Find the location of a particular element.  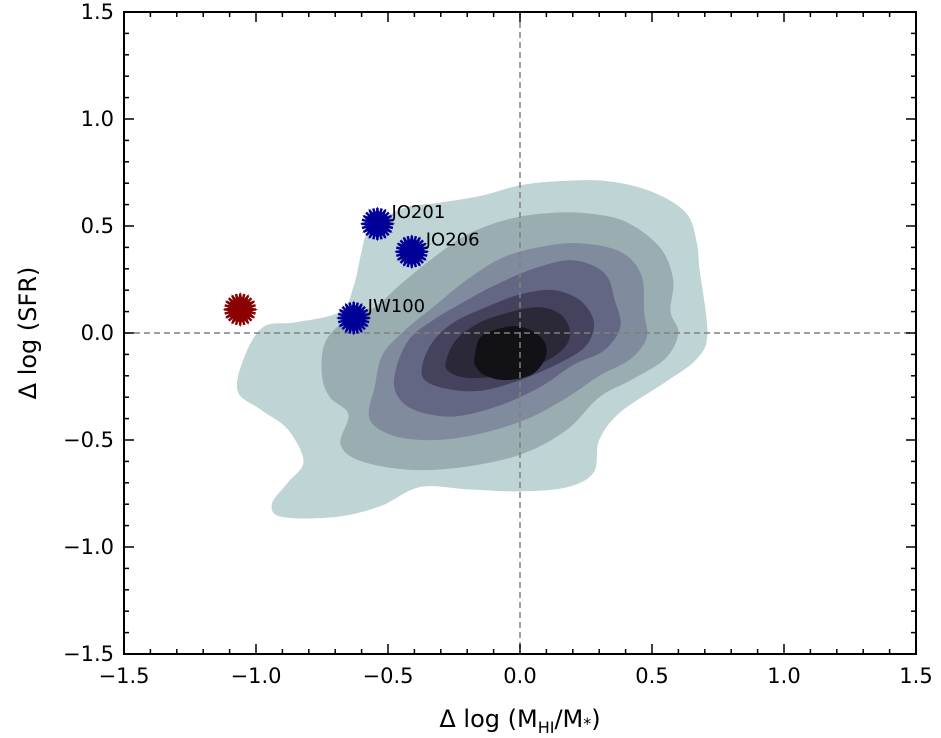

x-tick-label: 1.0 is located at coordinates (783, 676).